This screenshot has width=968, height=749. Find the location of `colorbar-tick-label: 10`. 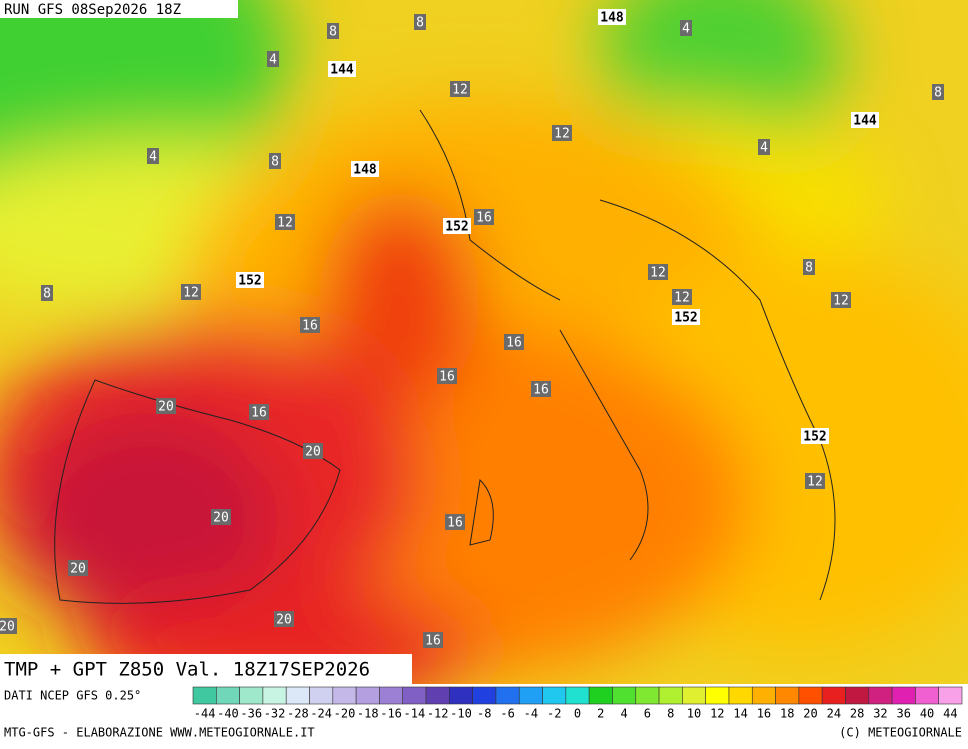

colorbar-tick-label: 10 is located at coordinates (694, 714).